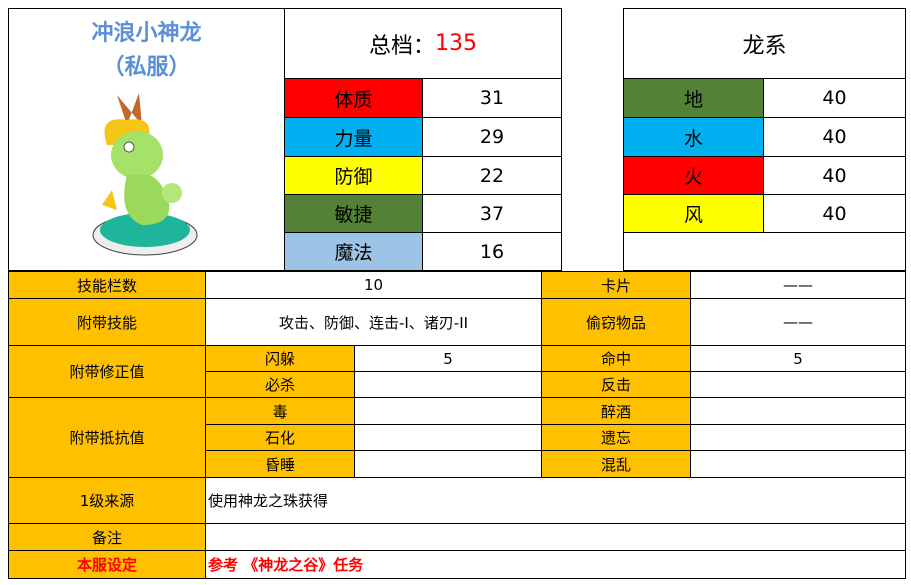 This screenshot has width=911, height=585. I want to click on element-title-cell: 龙系, so click(764, 43).